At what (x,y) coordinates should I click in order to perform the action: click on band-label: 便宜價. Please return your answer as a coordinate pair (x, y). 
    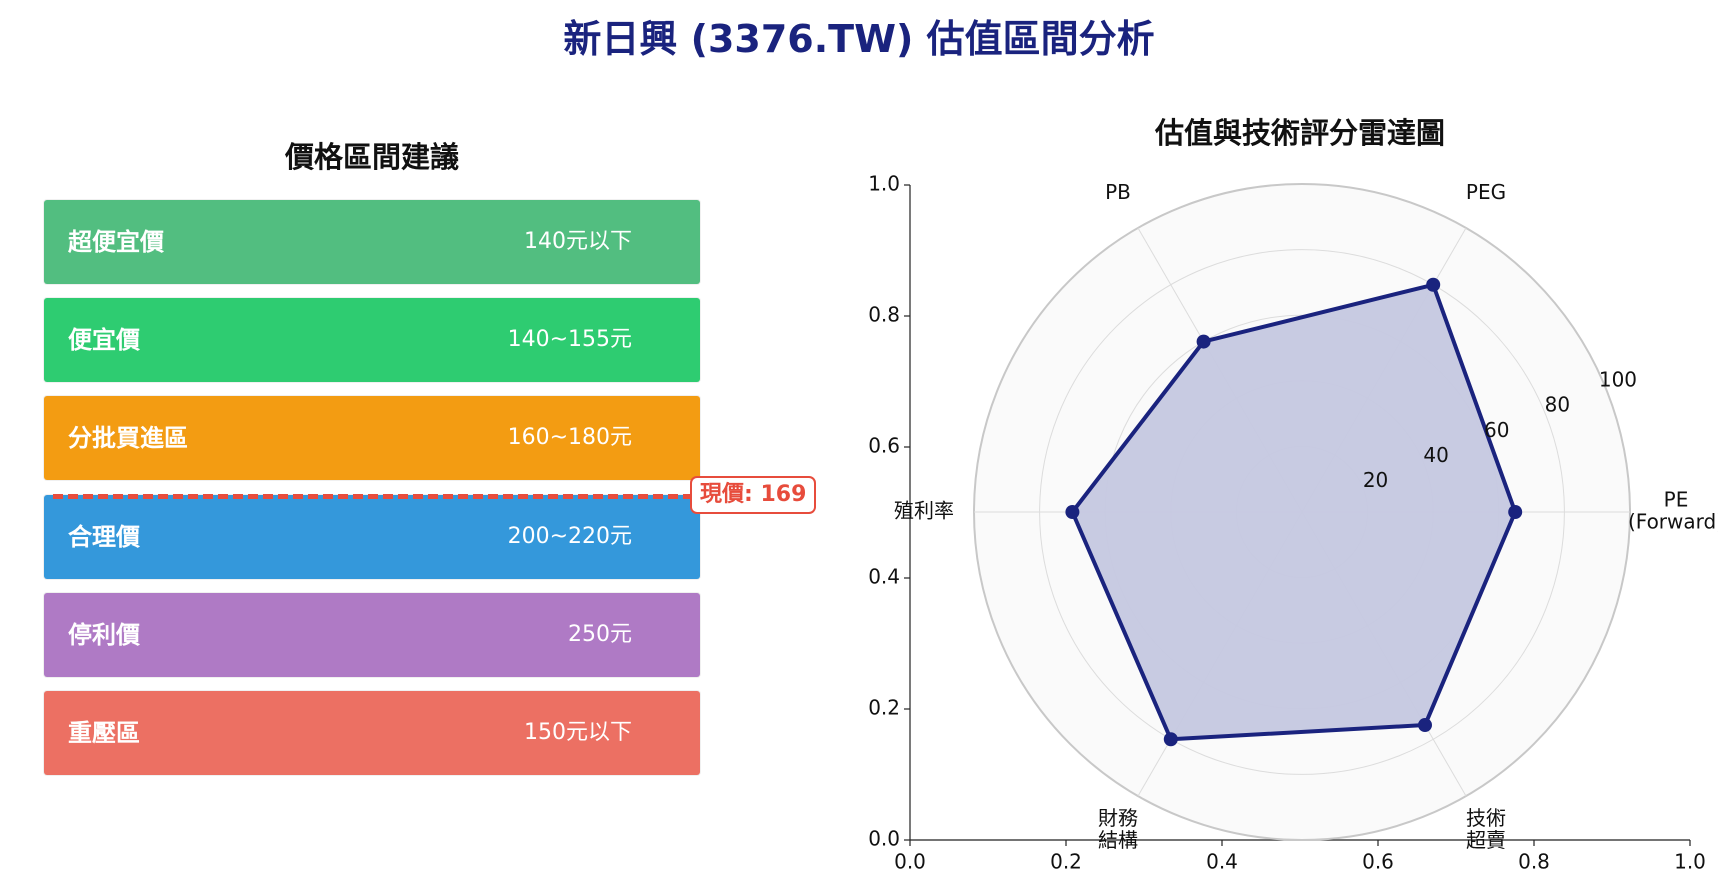
    Looking at the image, I should click on (104, 339).